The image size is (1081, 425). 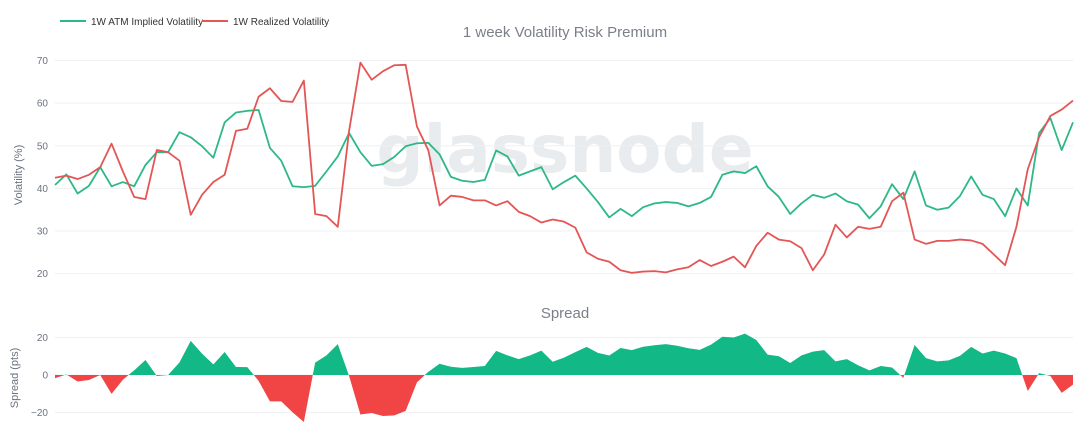 I want to click on main-y-ticks: 20 30 40 50 60 70, so click(x=43, y=168).